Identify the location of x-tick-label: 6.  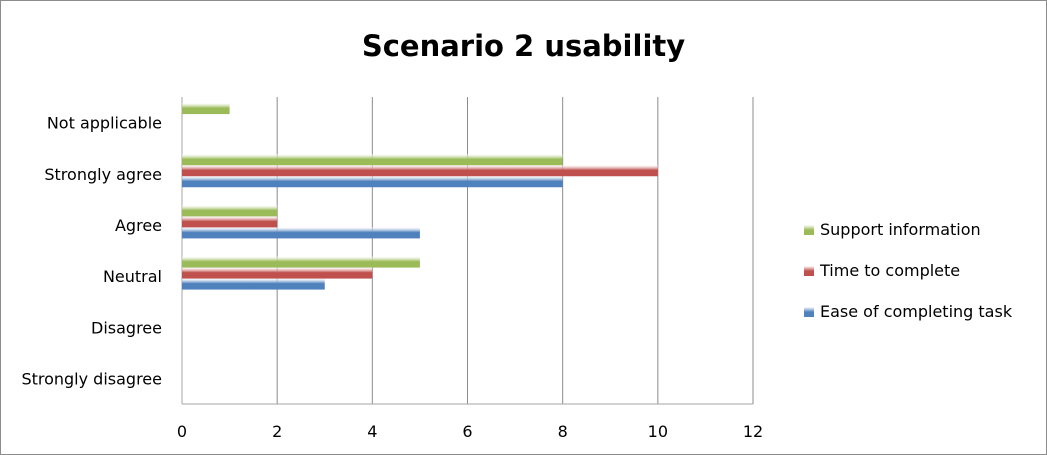
(467, 431).